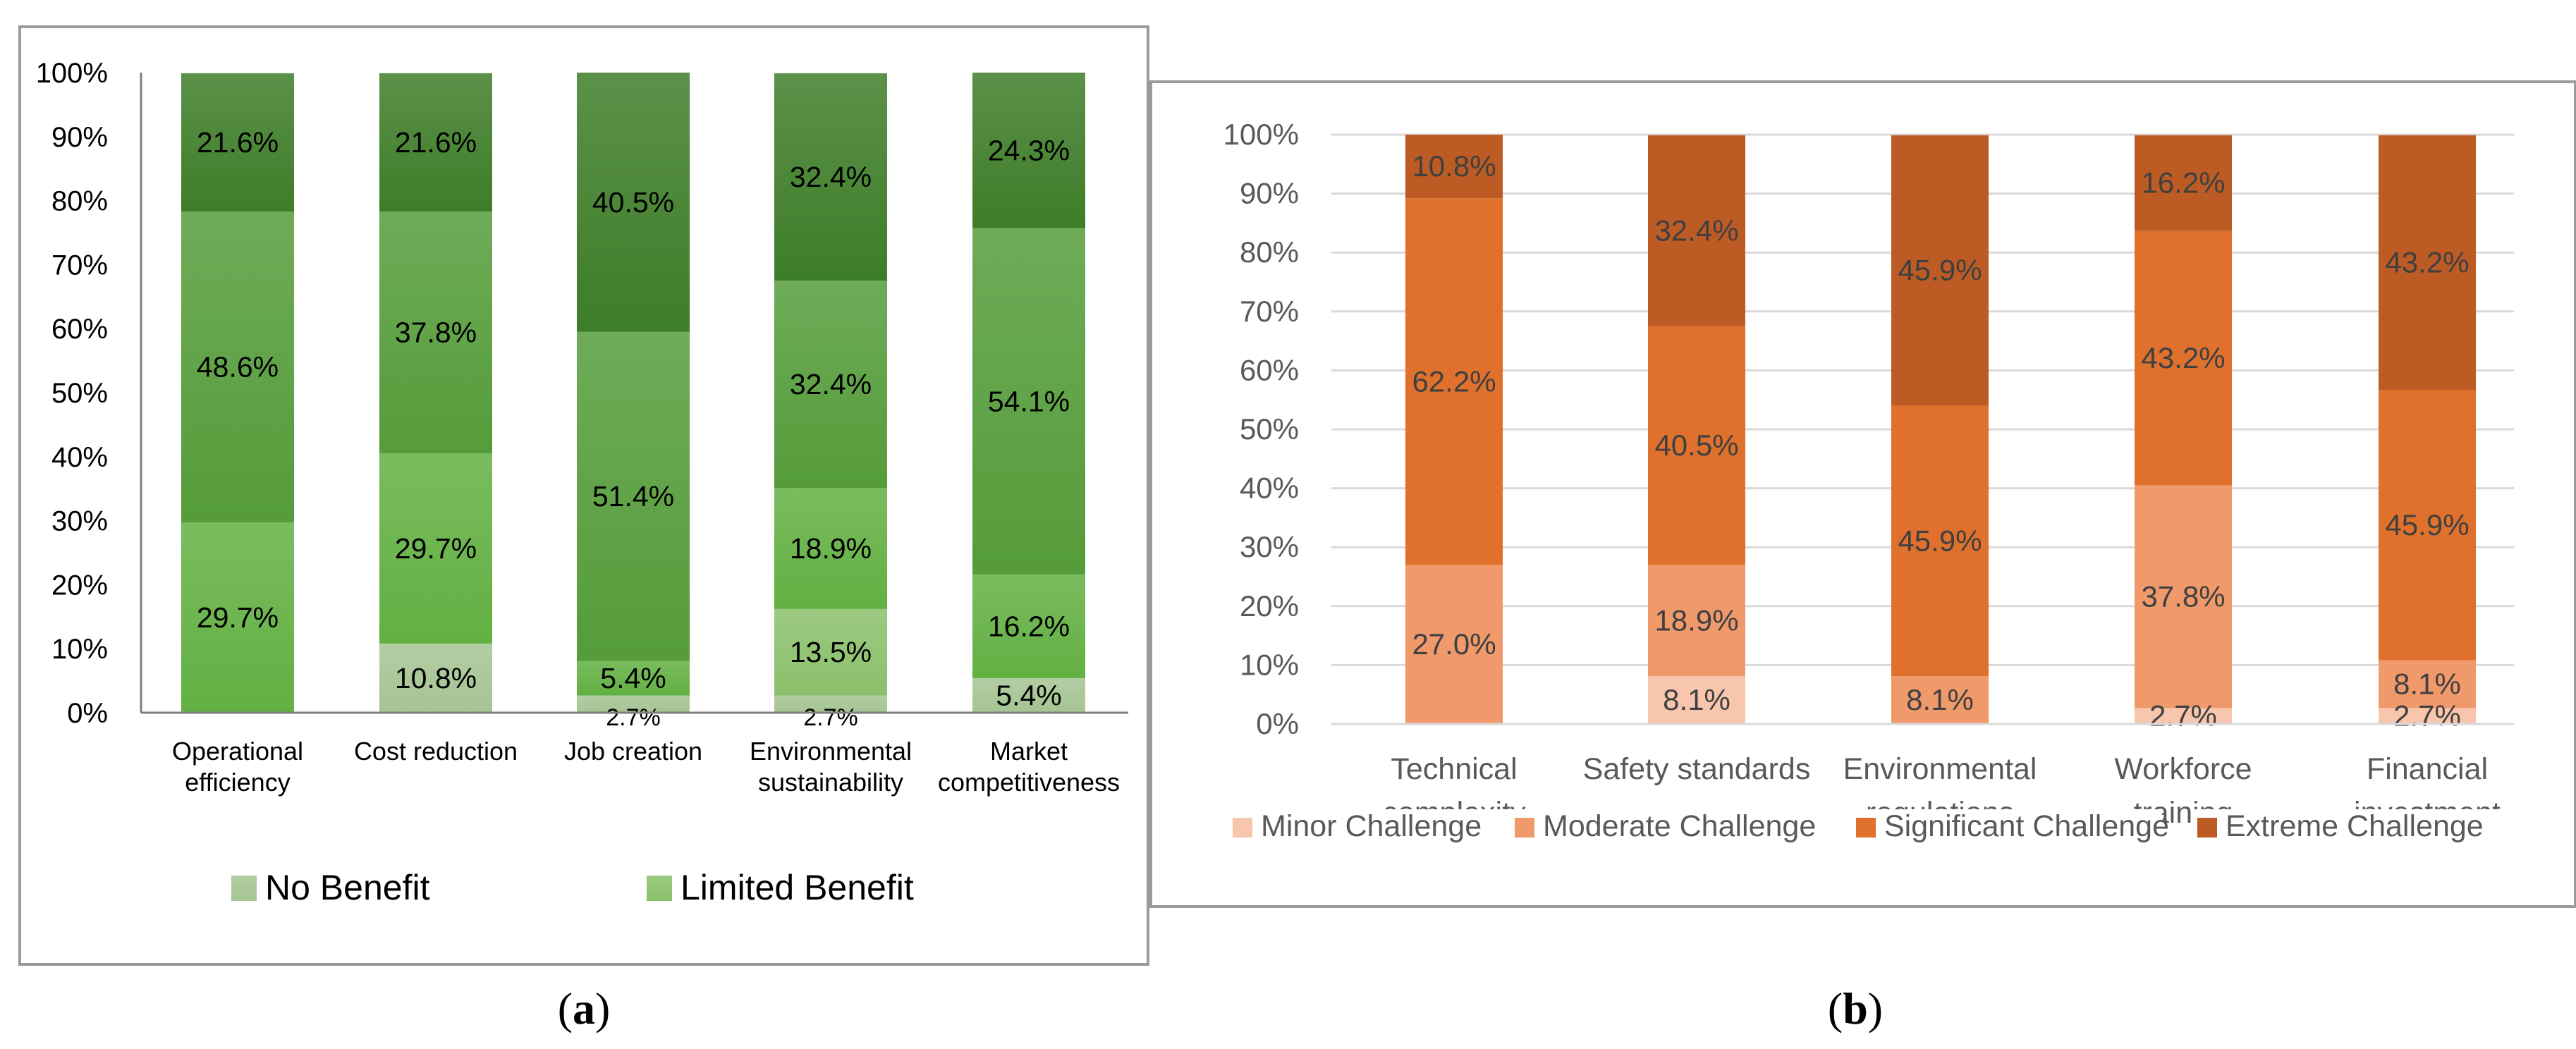  I want to click on data-label: 18.9%, so click(1696, 620).